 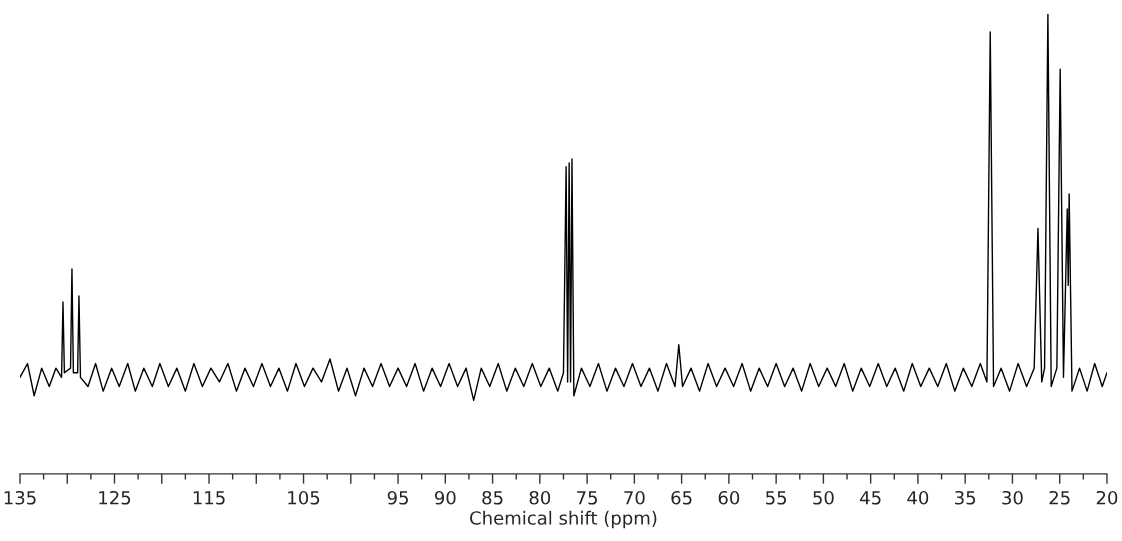 What do you see at coordinates (918, 497) in the screenshot?
I see `x-tick-label: 40` at bounding box center [918, 497].